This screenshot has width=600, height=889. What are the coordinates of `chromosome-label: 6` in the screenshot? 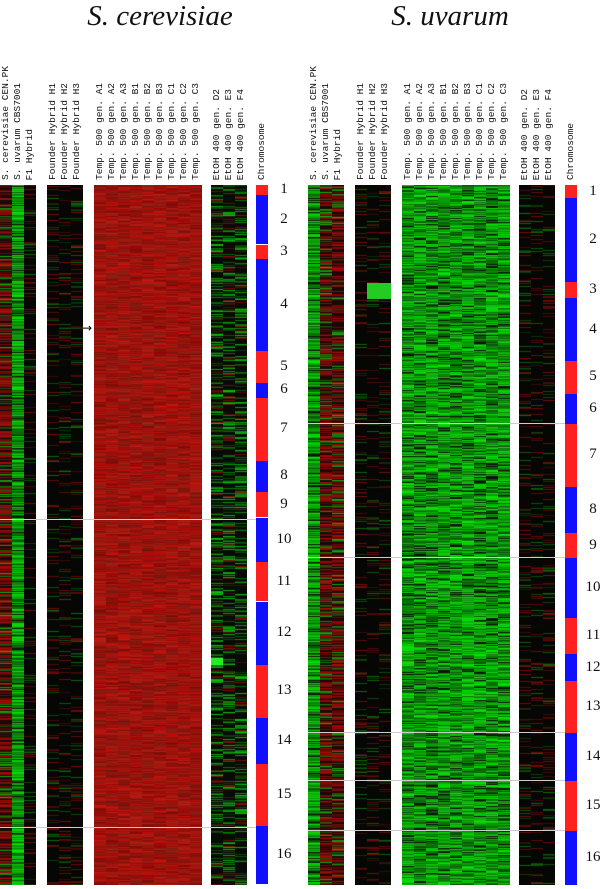 It's located at (284, 389).